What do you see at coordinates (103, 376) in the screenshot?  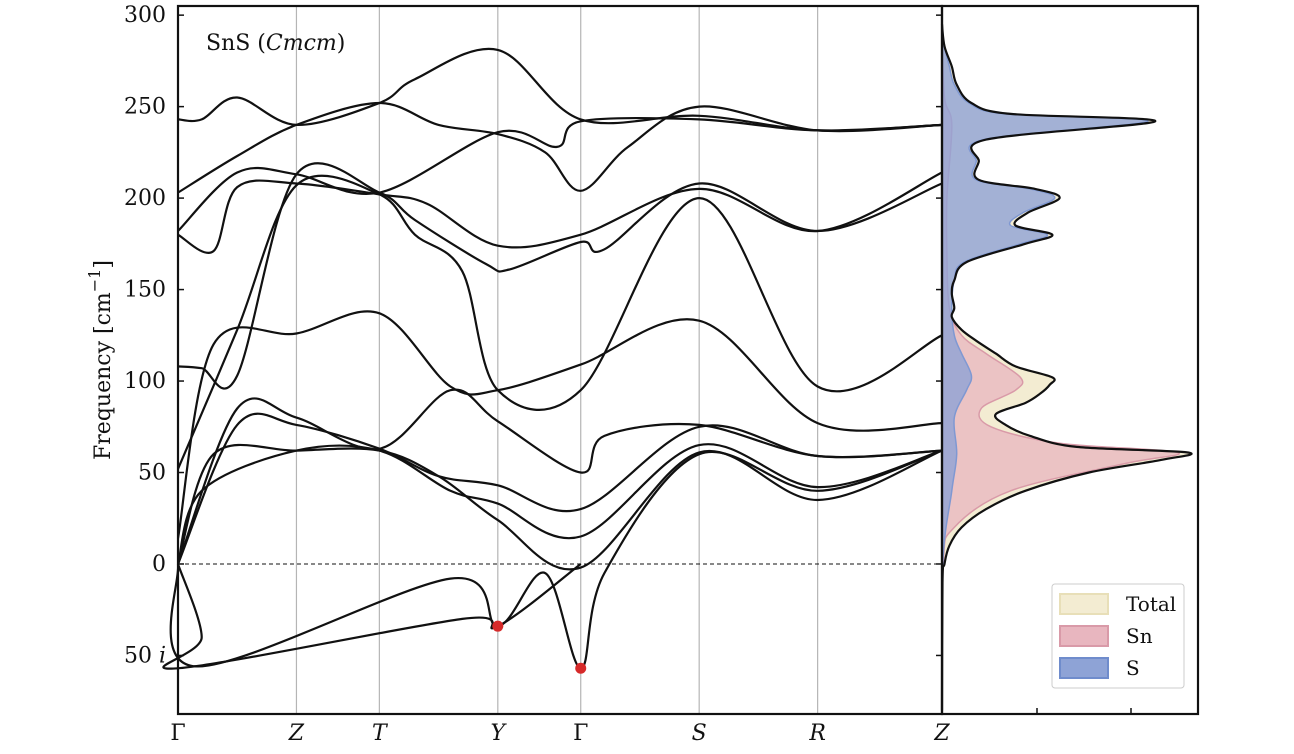 I see `y-axis-title-main: Frequency [cm` at bounding box center [103, 376].